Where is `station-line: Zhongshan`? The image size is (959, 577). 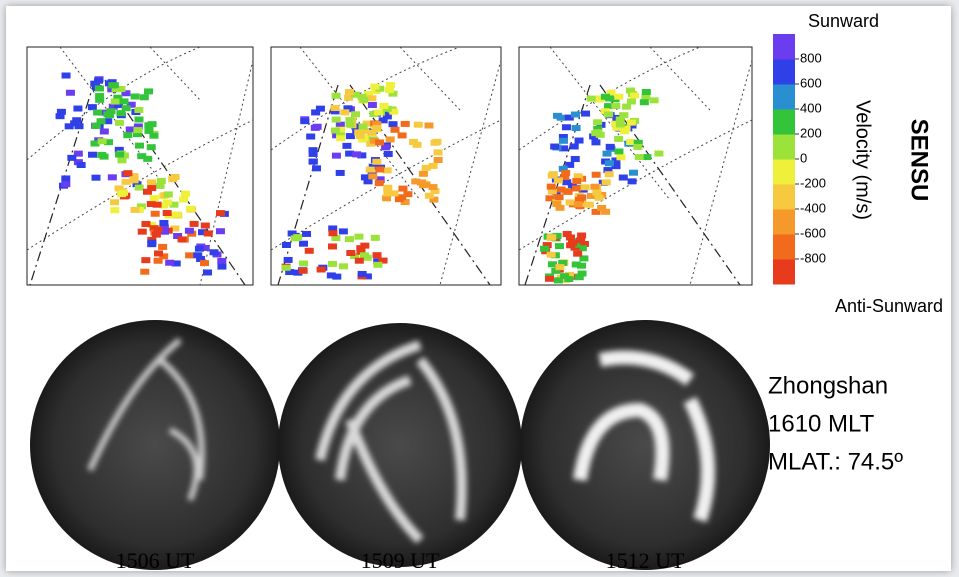 station-line: Zhongshan is located at coordinates (828, 385).